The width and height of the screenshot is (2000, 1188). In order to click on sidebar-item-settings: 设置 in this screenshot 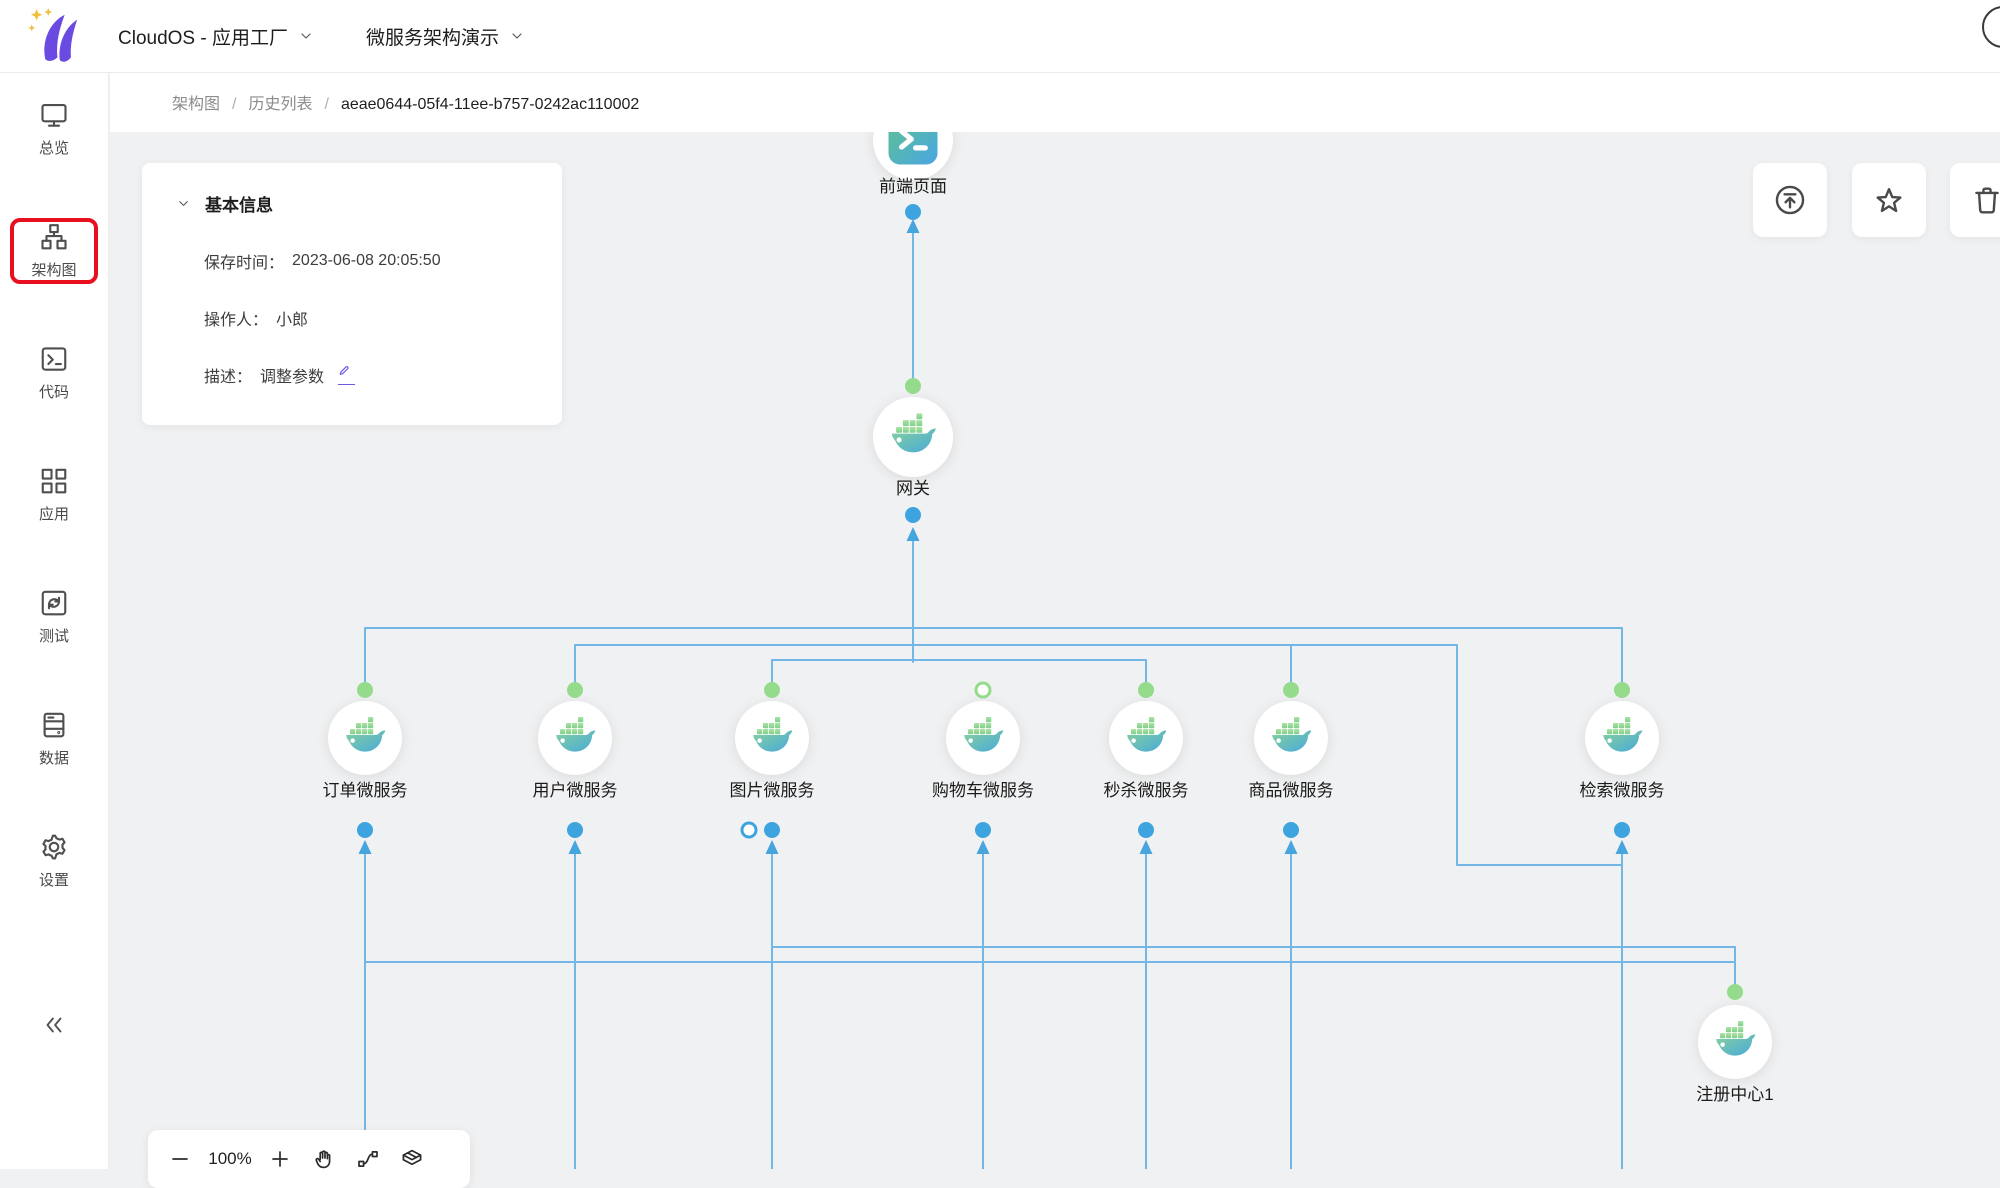, I will do `click(54, 861)`.